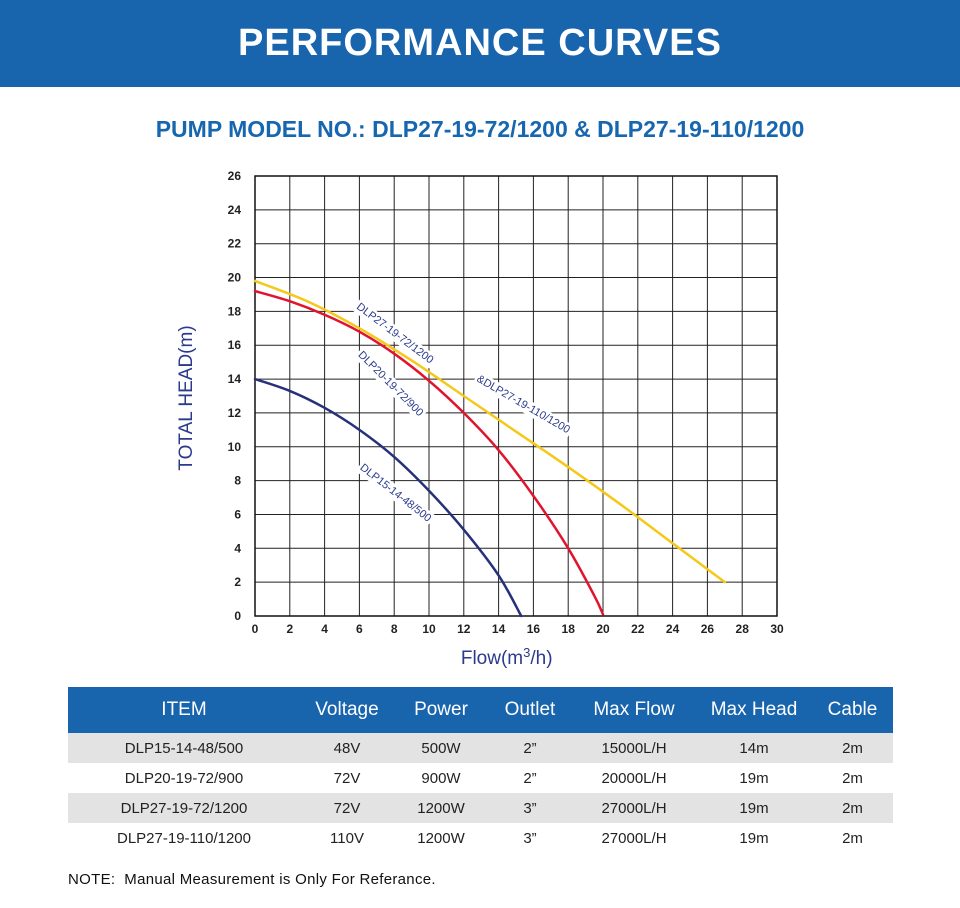  I want to click on header-max-head: Max Head, so click(754, 710).